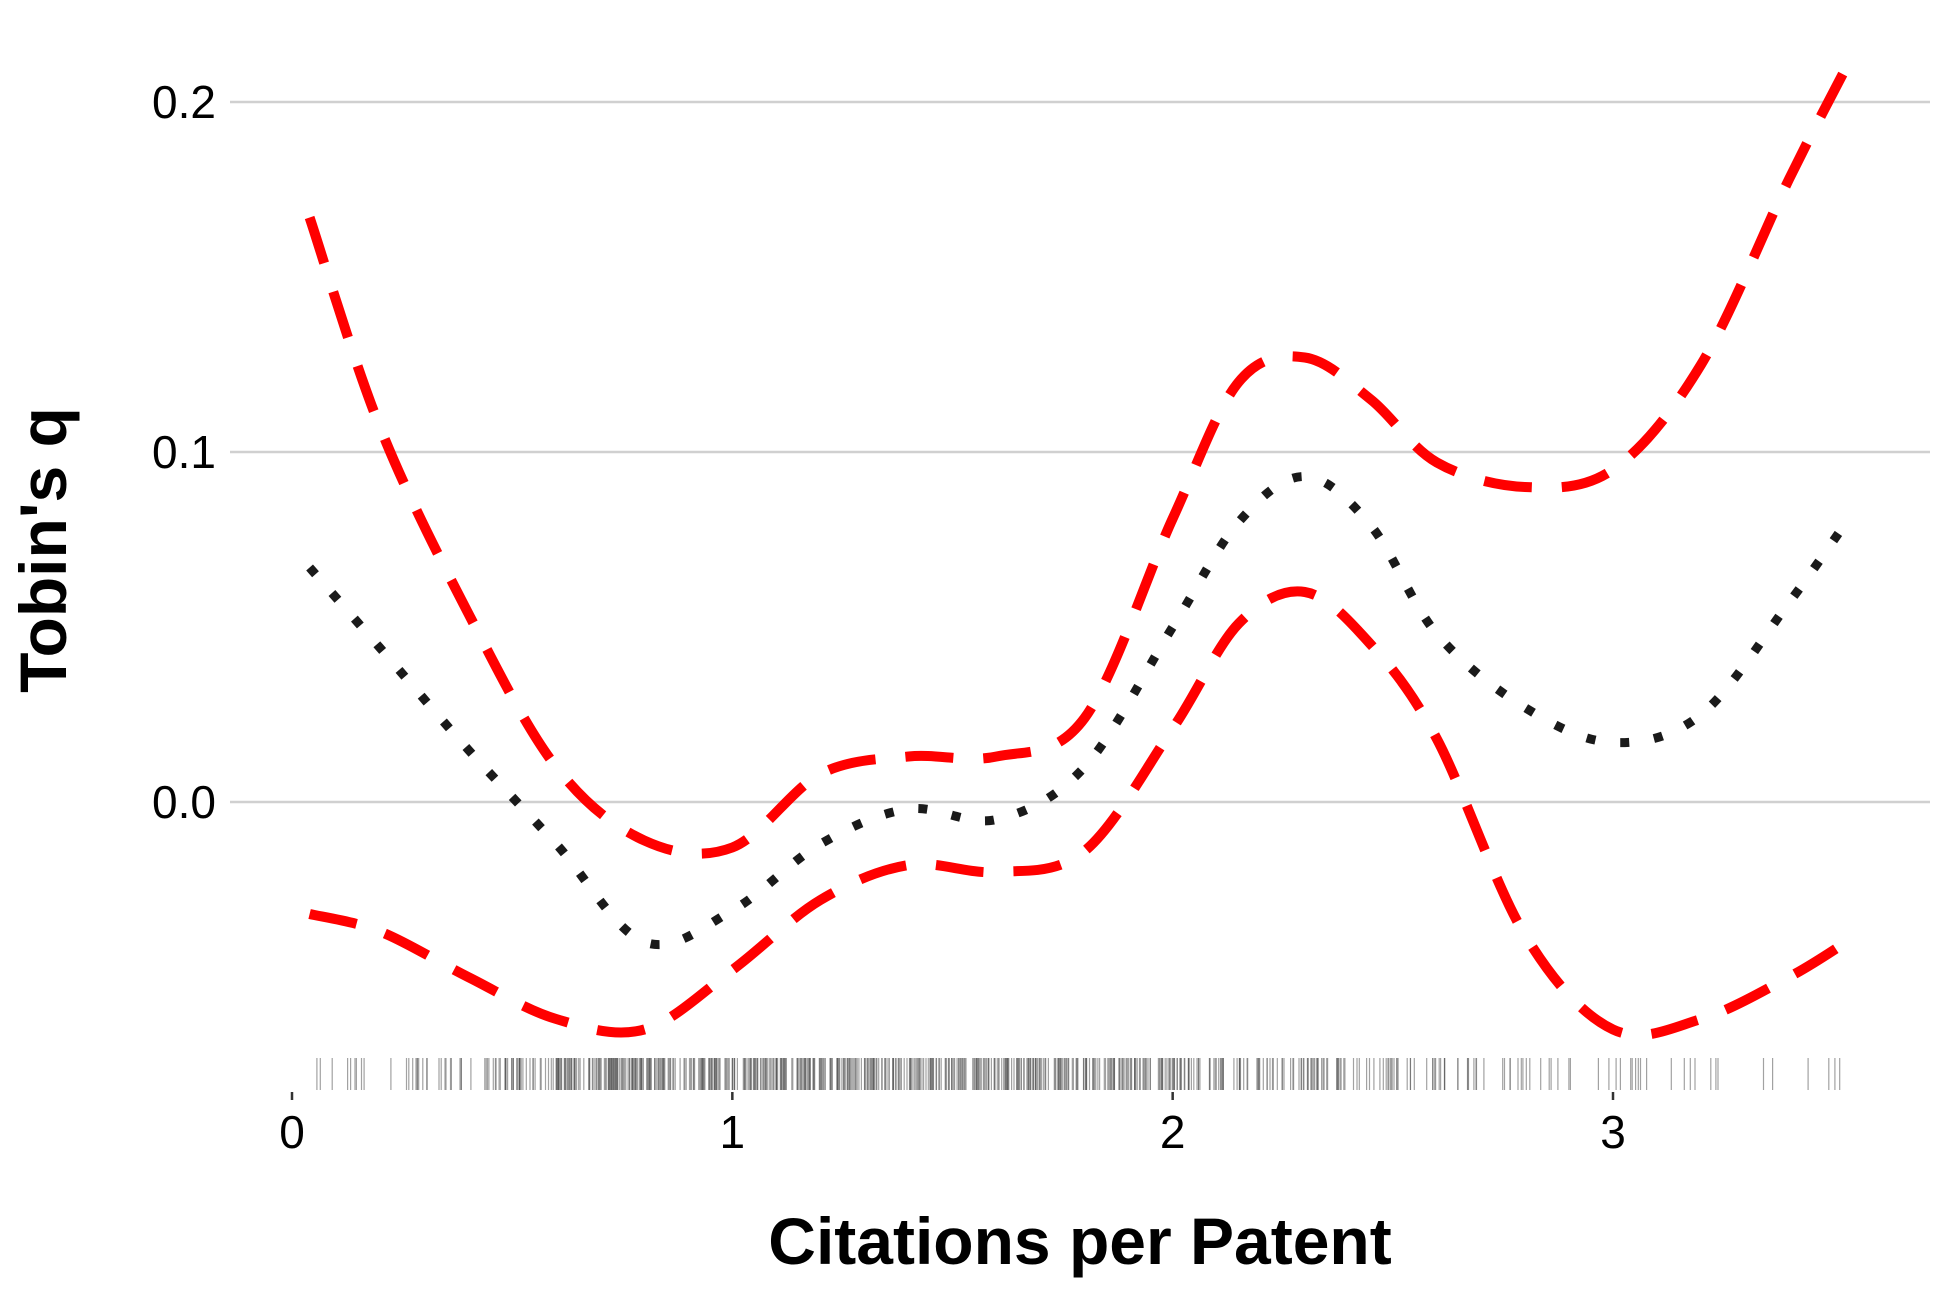 The image size is (1944, 1296). What do you see at coordinates (1078, 1074) in the screenshot?
I see `rug-plot` at bounding box center [1078, 1074].